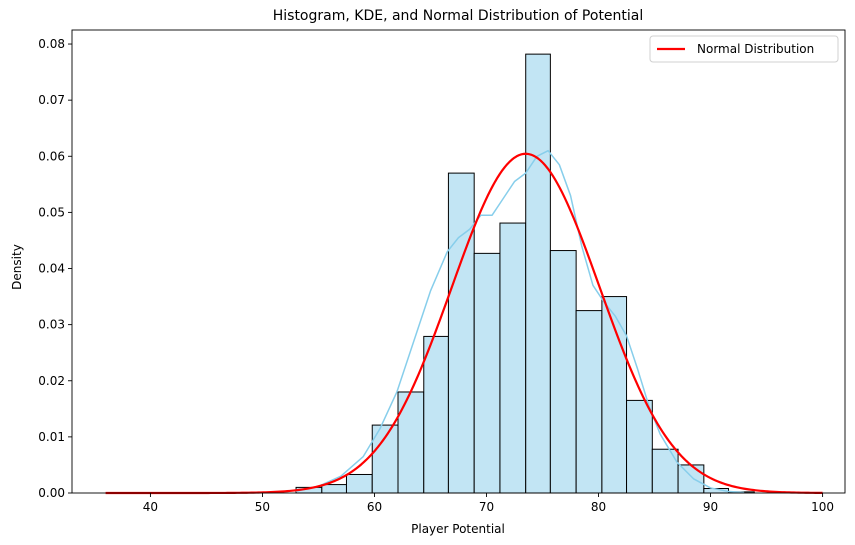 The width and height of the screenshot is (855, 545). I want to click on legend-box, so click(744, 49).